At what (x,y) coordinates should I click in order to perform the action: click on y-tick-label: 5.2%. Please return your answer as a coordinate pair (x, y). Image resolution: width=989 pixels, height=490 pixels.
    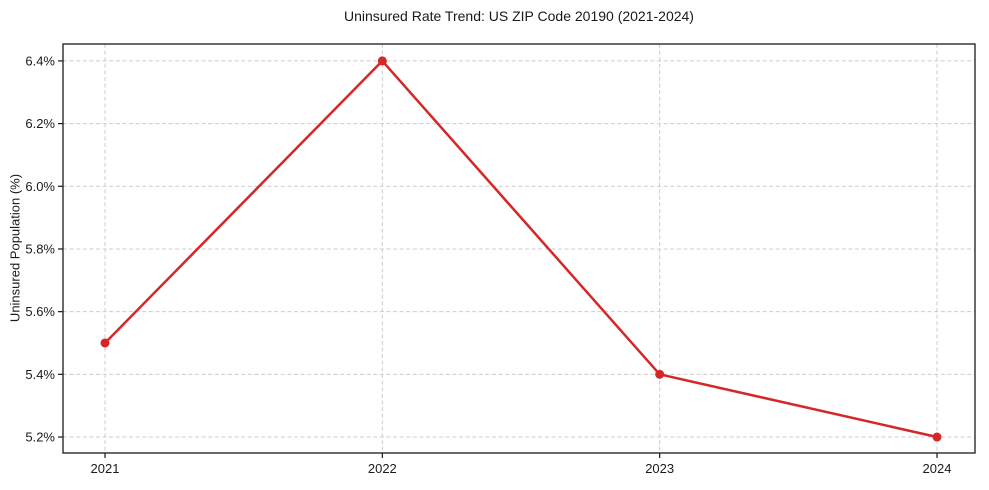
    Looking at the image, I should click on (40, 437).